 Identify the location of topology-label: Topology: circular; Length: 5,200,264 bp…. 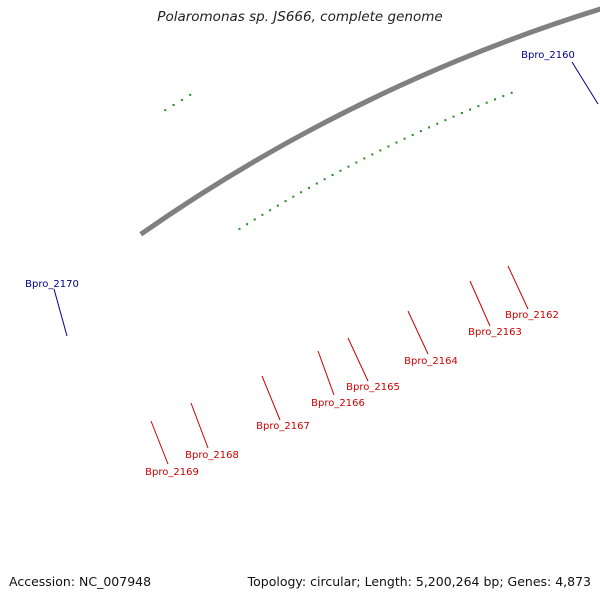
(419, 581).